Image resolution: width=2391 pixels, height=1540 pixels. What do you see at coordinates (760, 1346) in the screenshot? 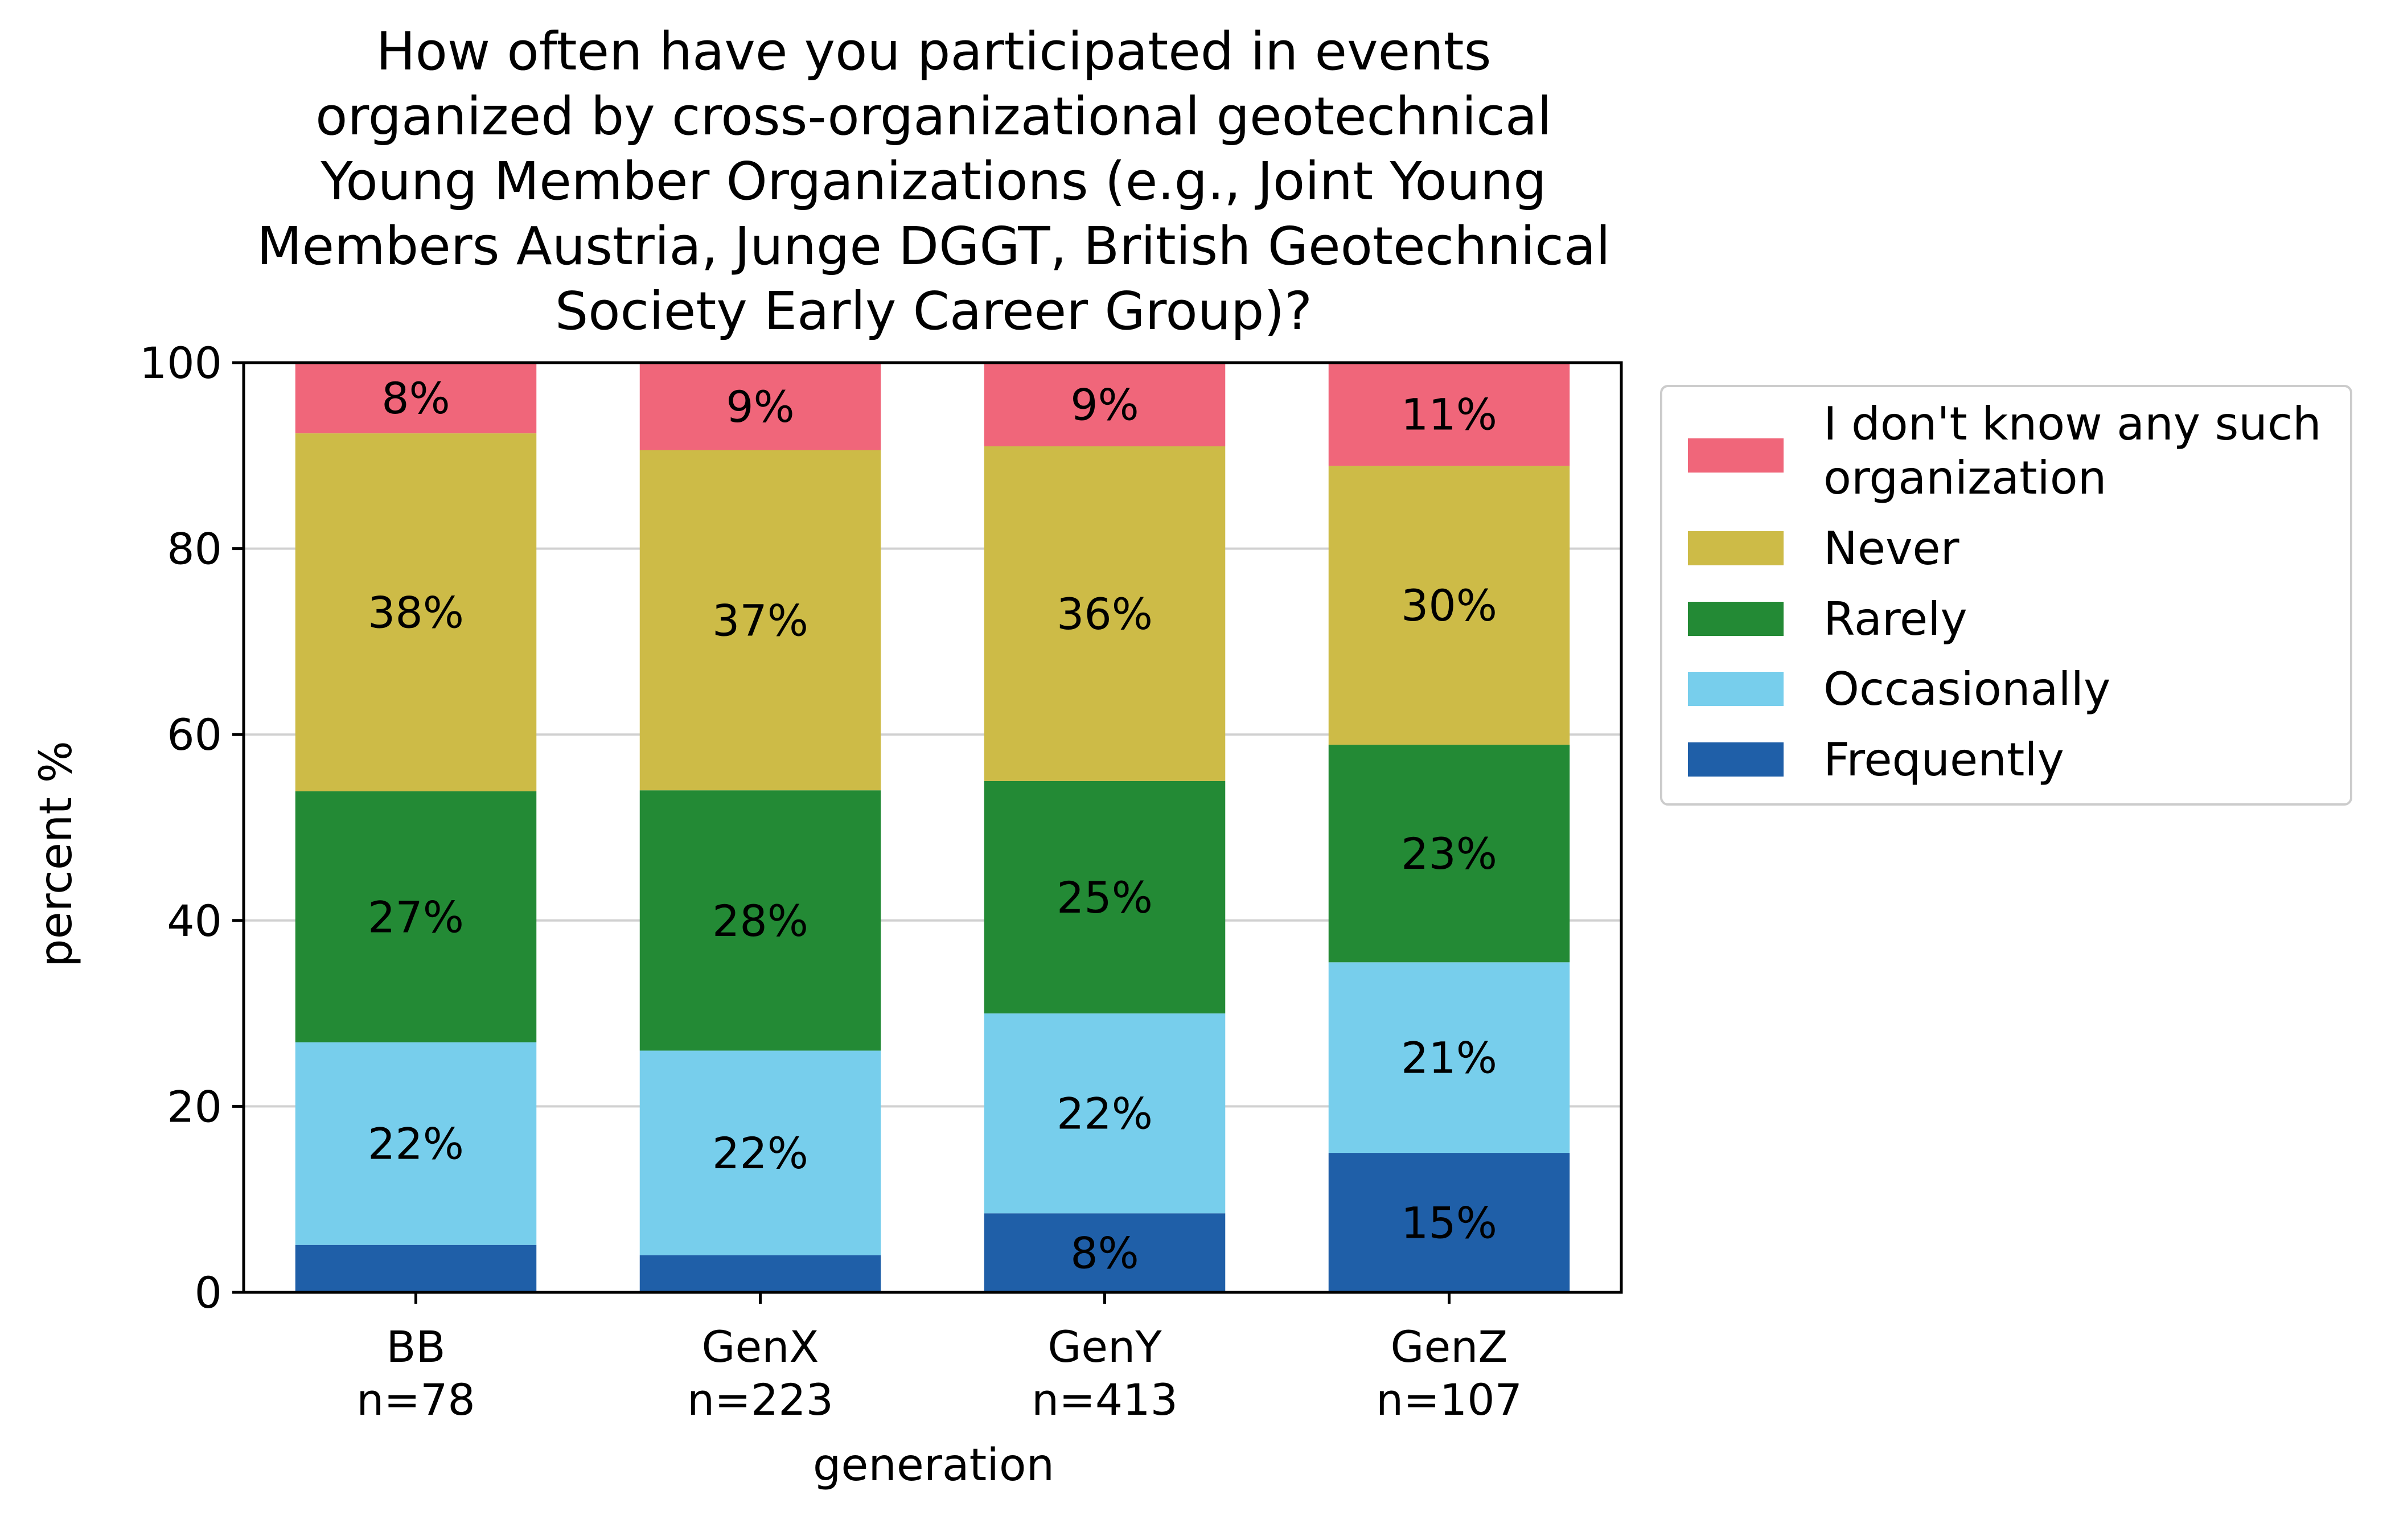
I see `x-tick-label: GenX` at bounding box center [760, 1346].